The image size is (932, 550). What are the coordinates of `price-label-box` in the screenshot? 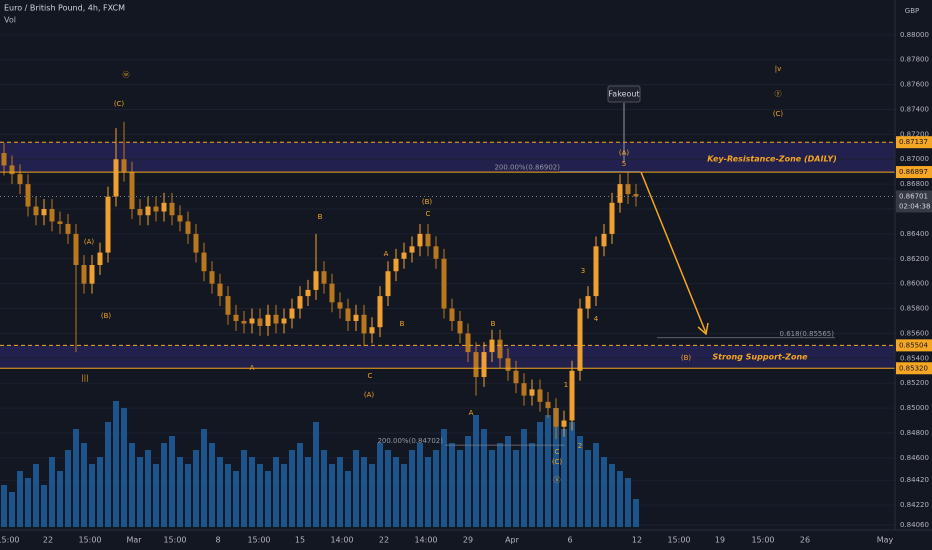 It's located at (914, 201).